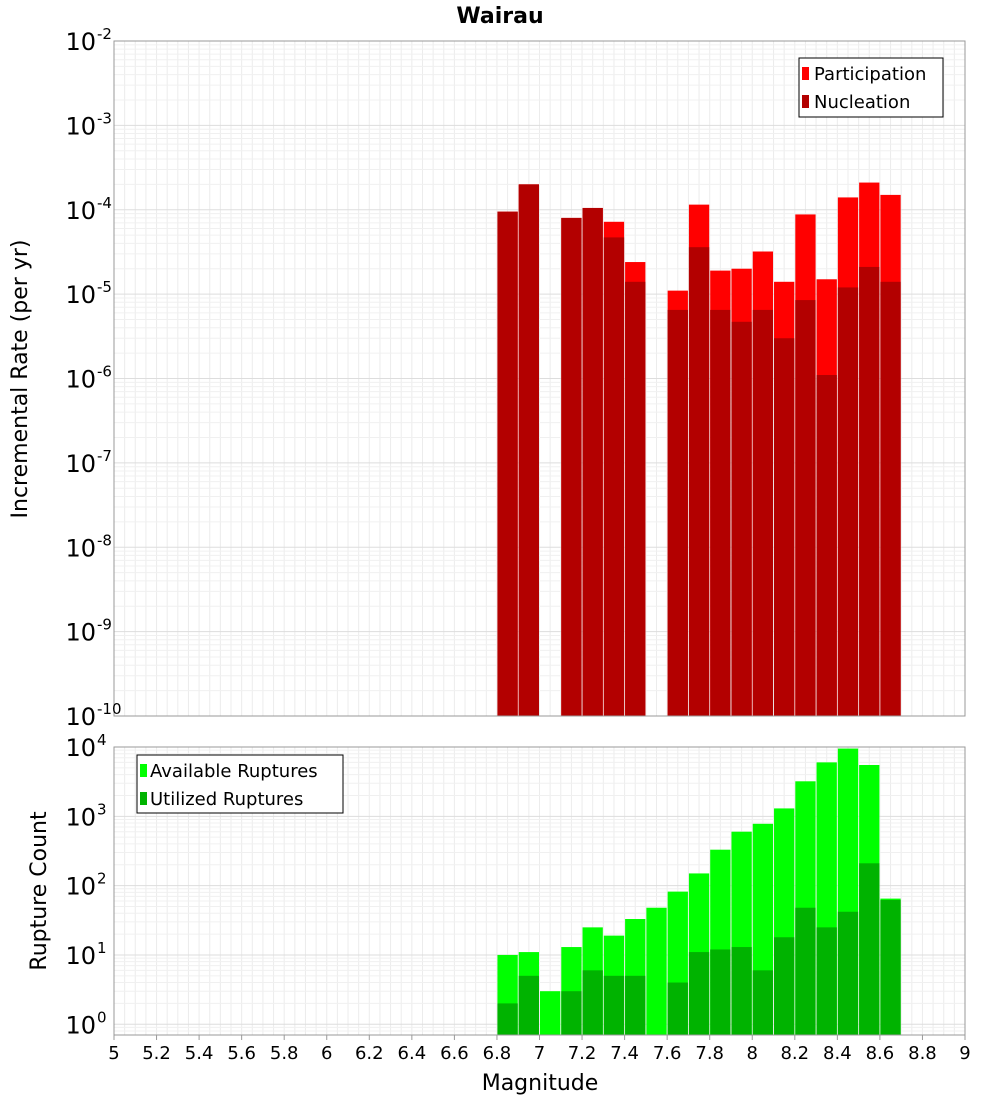  What do you see at coordinates (226, 799) in the screenshot?
I see `legend-label-utilized: Utilized Ruptures` at bounding box center [226, 799].